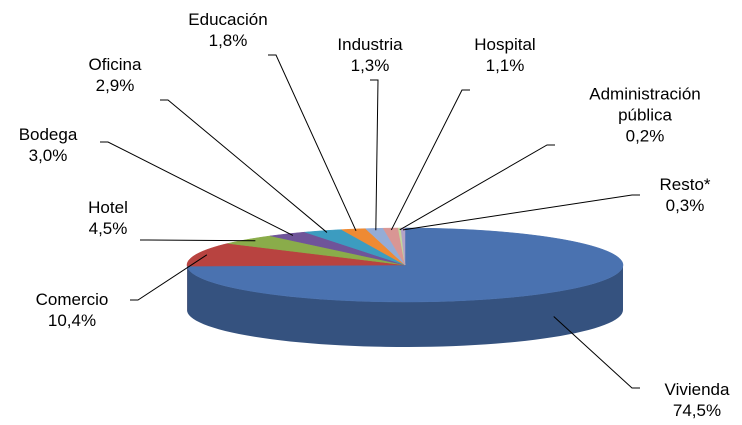 The image size is (742, 425). I want to click on value-label: 74,5%, so click(697, 410).